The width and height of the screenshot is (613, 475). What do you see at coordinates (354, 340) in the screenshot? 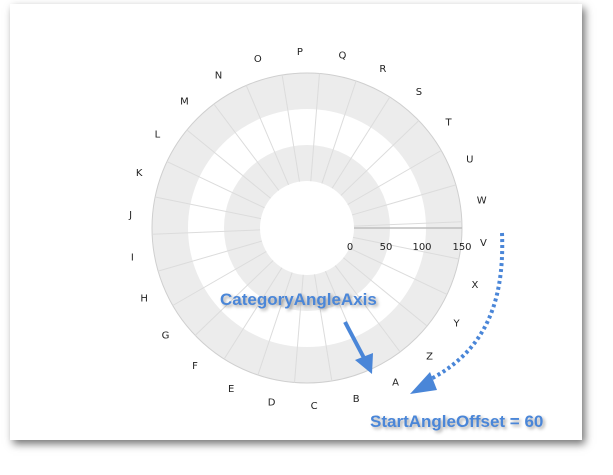
I see `arrow-shaft` at bounding box center [354, 340].